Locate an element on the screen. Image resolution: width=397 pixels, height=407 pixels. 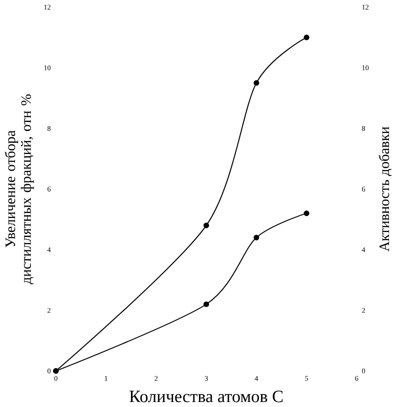
y-axis-title: Увеличение отбора дистиллятных фракций, отн % is located at coordinates (19, 189).